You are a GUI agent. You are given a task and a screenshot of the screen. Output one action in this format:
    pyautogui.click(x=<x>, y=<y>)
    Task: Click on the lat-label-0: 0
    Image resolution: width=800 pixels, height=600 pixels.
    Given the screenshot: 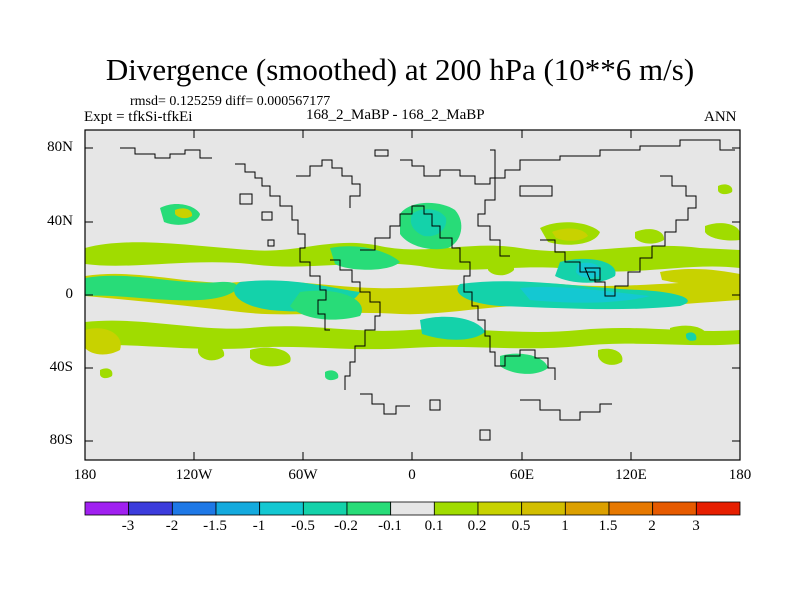 What is the action you would take?
    pyautogui.click(x=69, y=294)
    